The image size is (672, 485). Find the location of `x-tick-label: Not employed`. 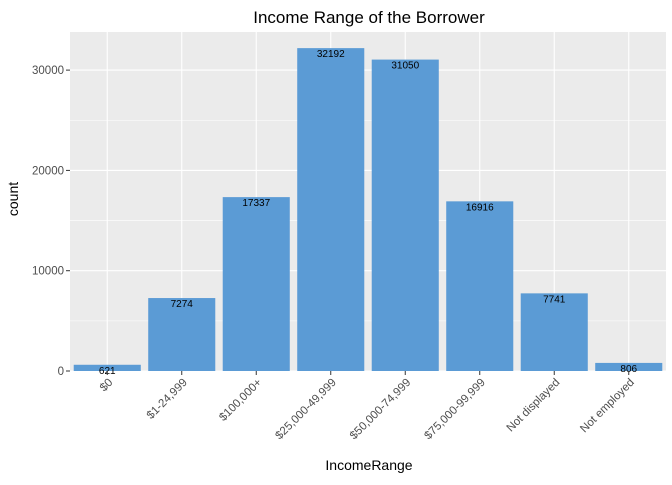

x-tick-label: Not employed is located at coordinates (607, 406).